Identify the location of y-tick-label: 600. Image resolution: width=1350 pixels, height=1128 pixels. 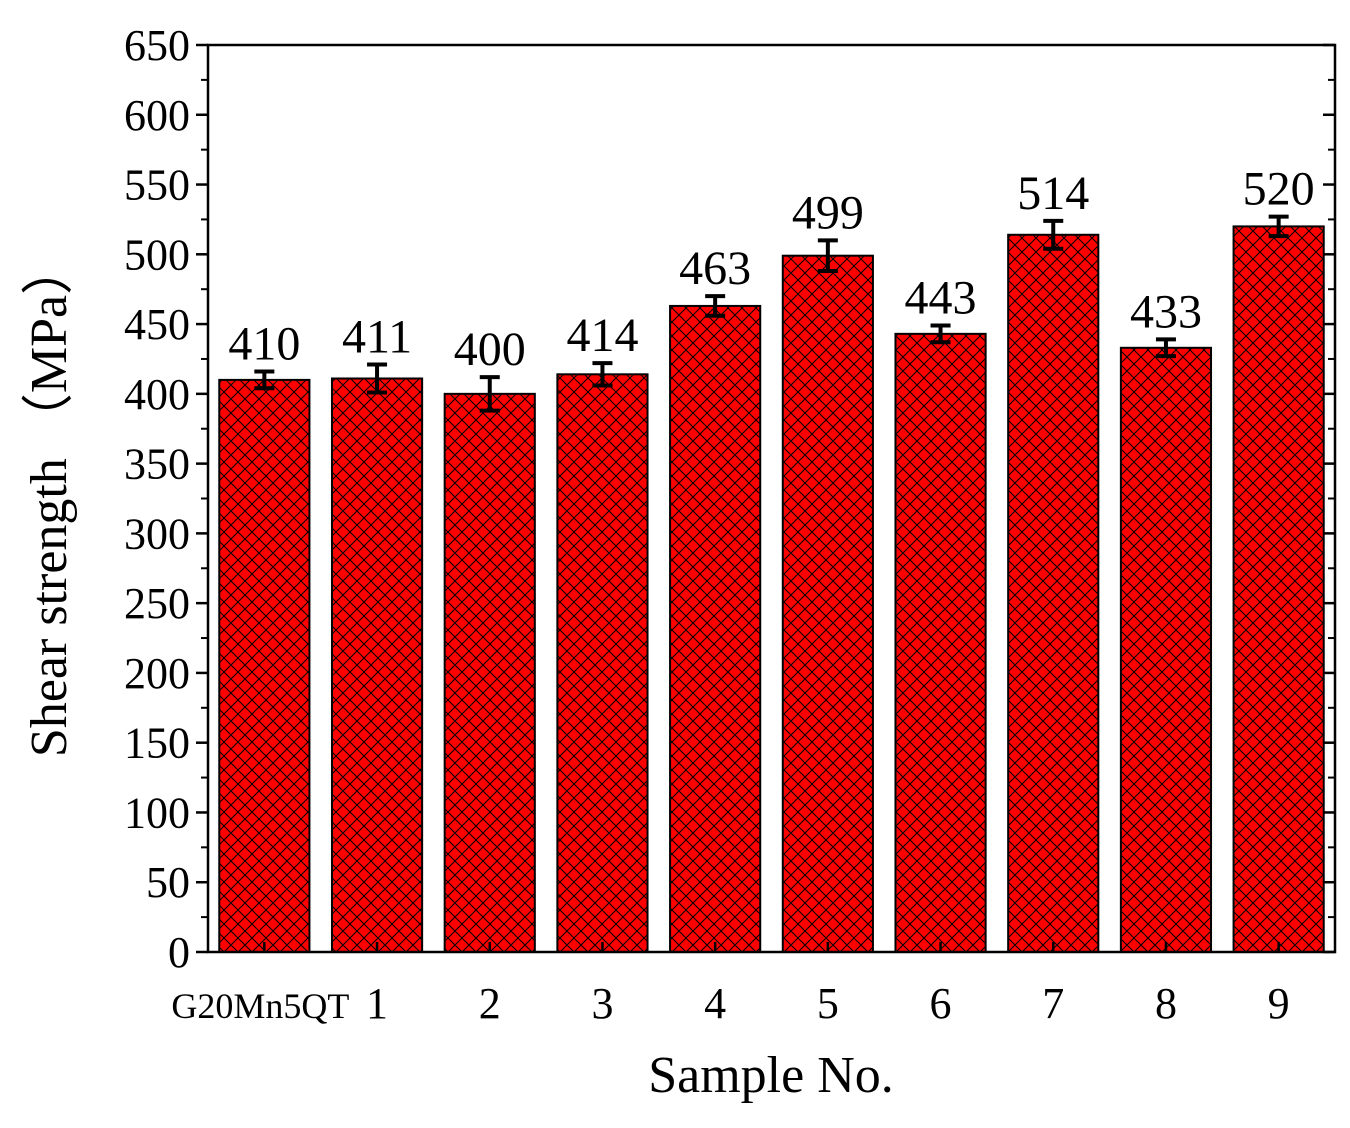
(157, 115).